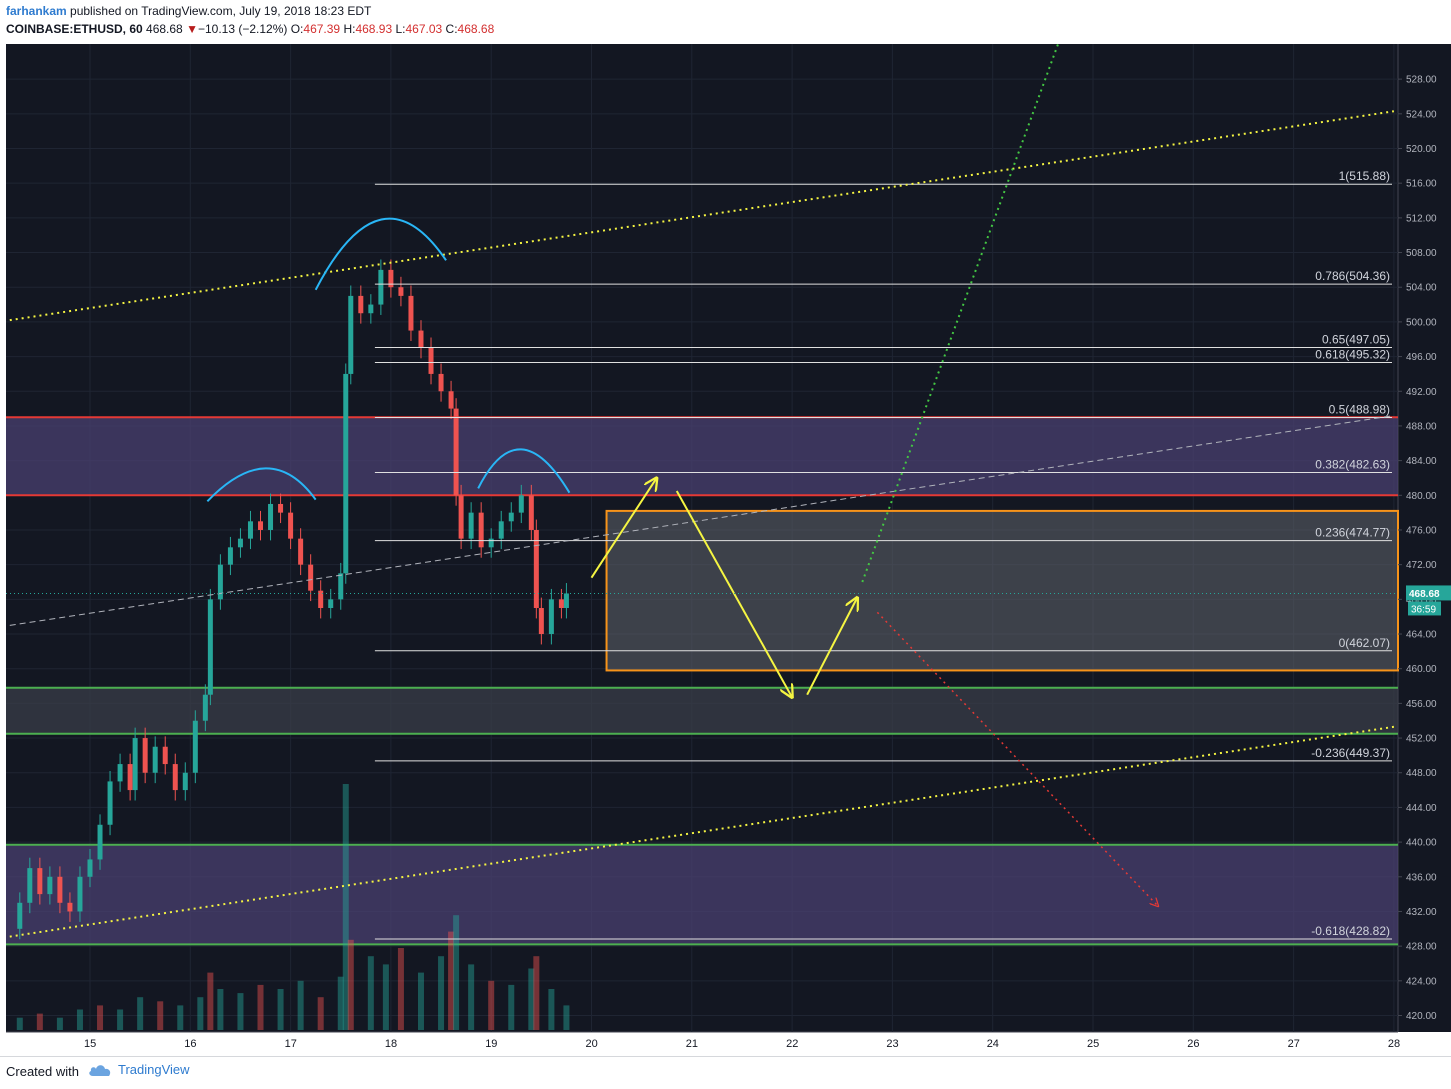  I want to click on time-tick-label: 15, so click(90, 1044).